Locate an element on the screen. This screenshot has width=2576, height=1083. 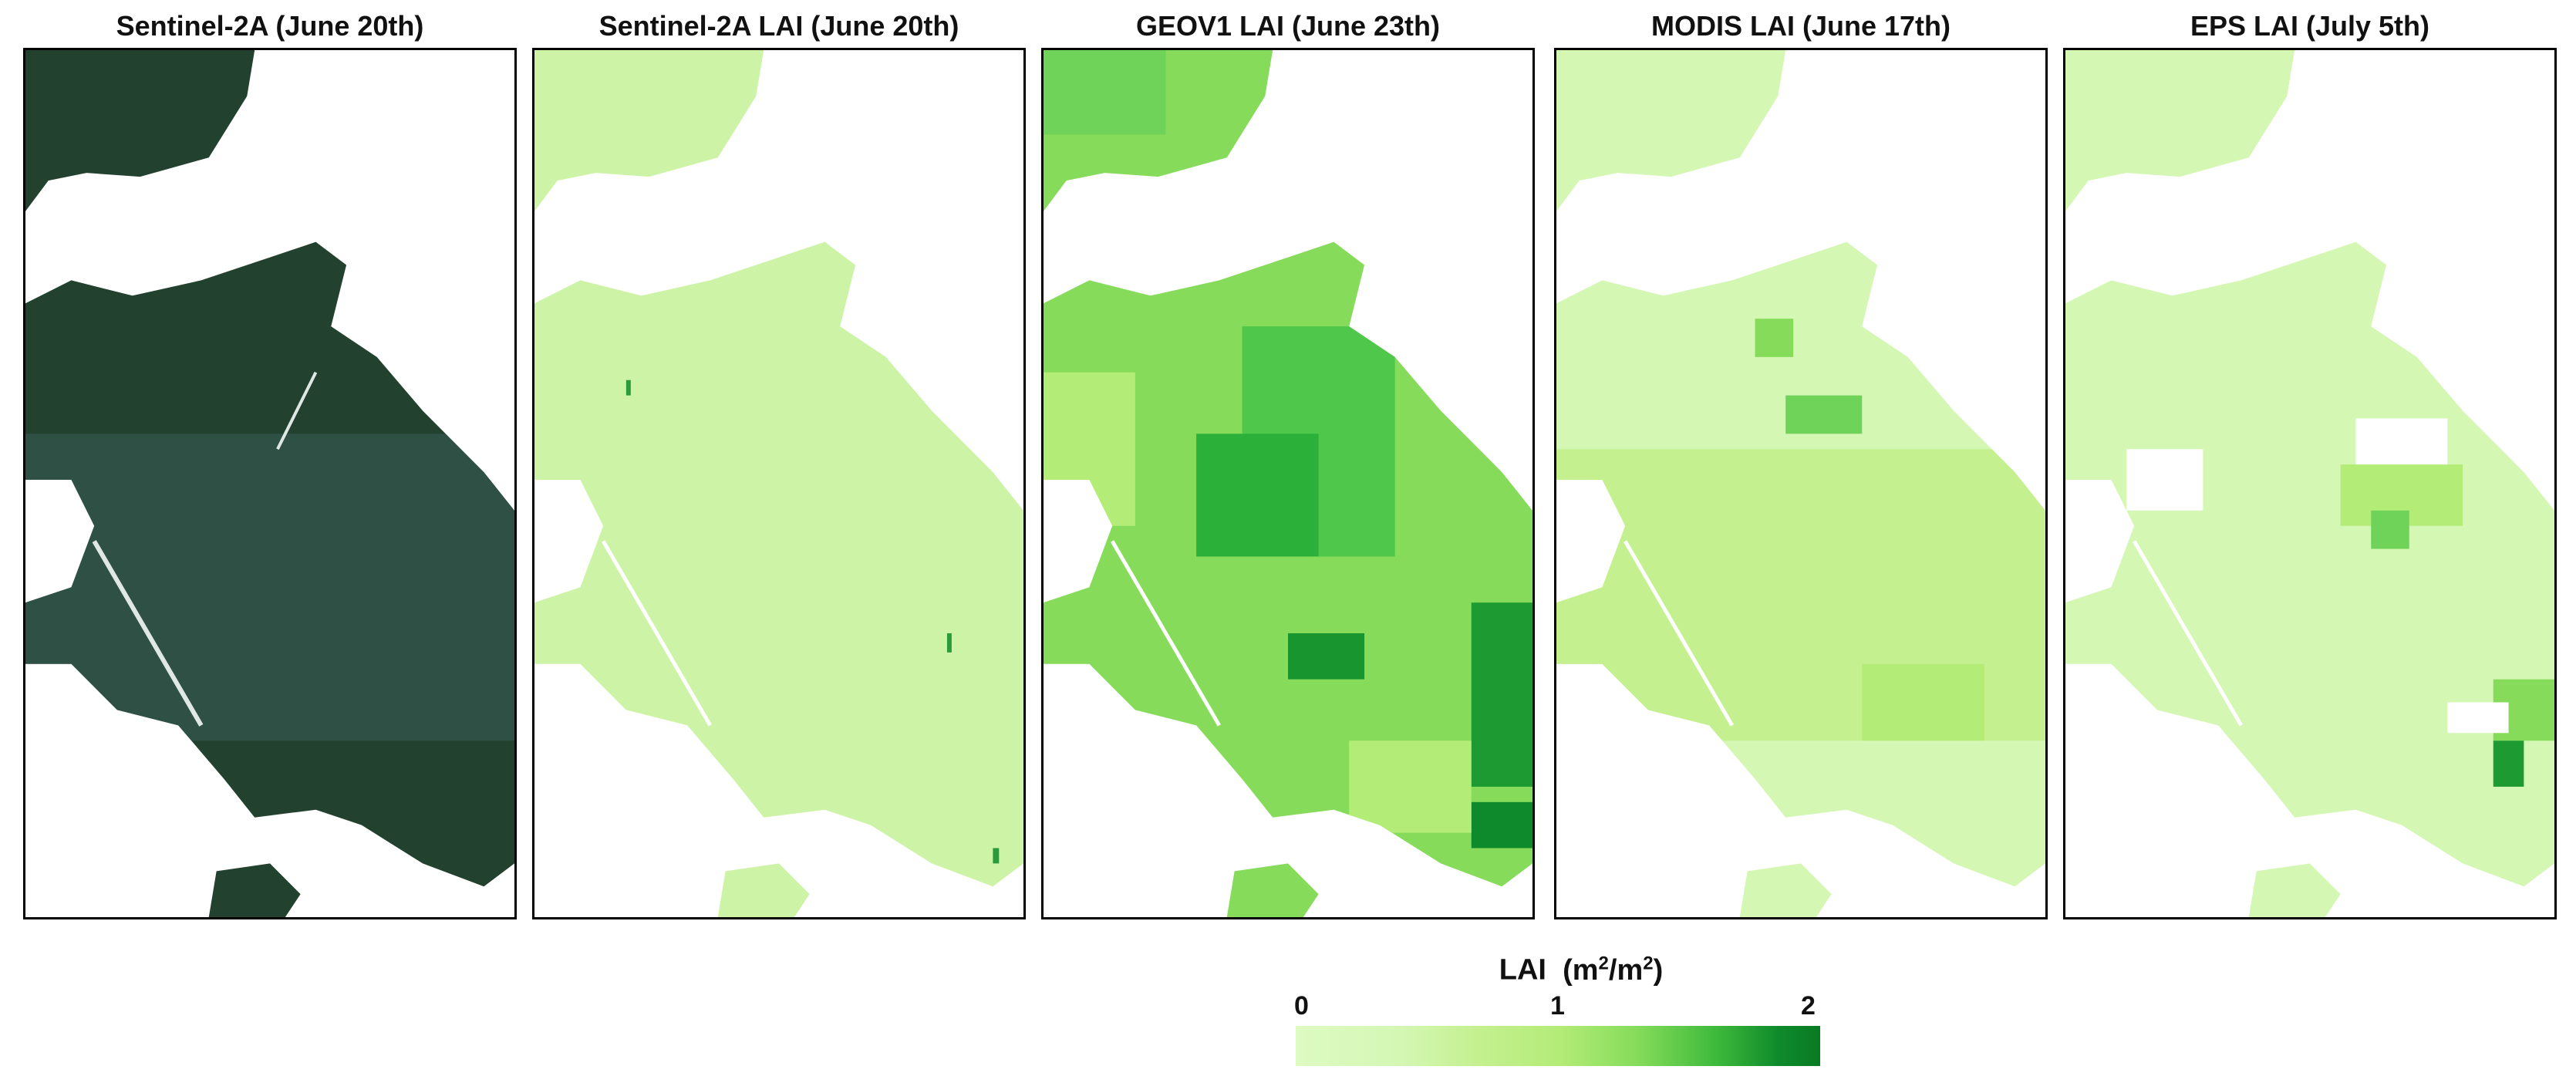
legend-tick-0: 0 is located at coordinates (1301, 1006).